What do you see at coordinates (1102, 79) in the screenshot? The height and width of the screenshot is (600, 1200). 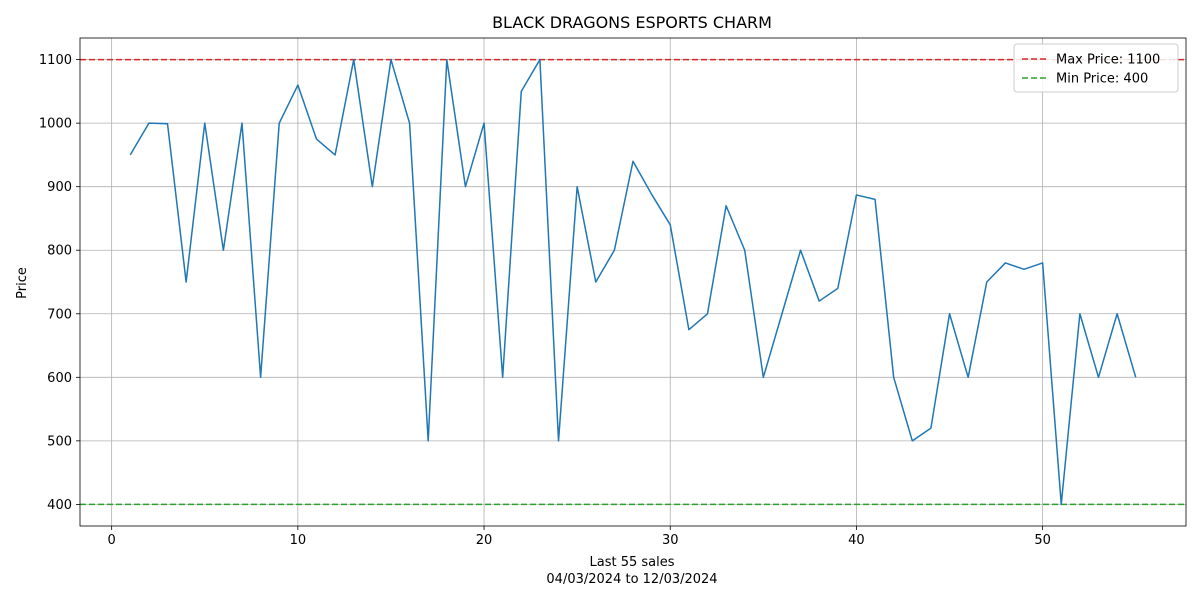 I see `legend-entry-label: Min Price: 400` at bounding box center [1102, 79].